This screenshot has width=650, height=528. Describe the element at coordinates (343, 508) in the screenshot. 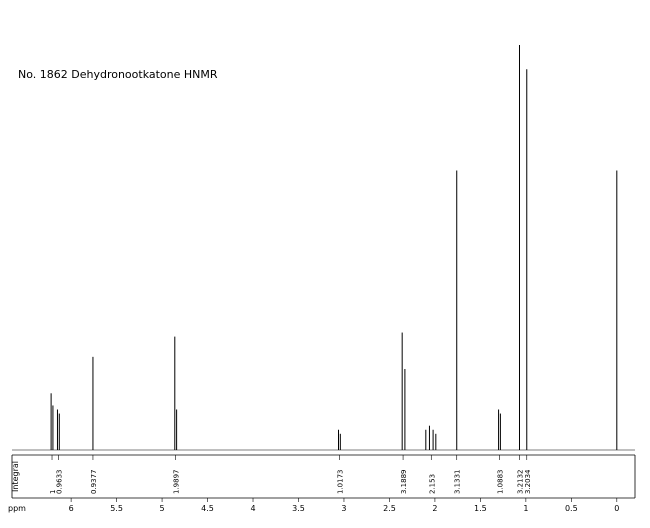

I see `x-tick-label: 3` at that location.